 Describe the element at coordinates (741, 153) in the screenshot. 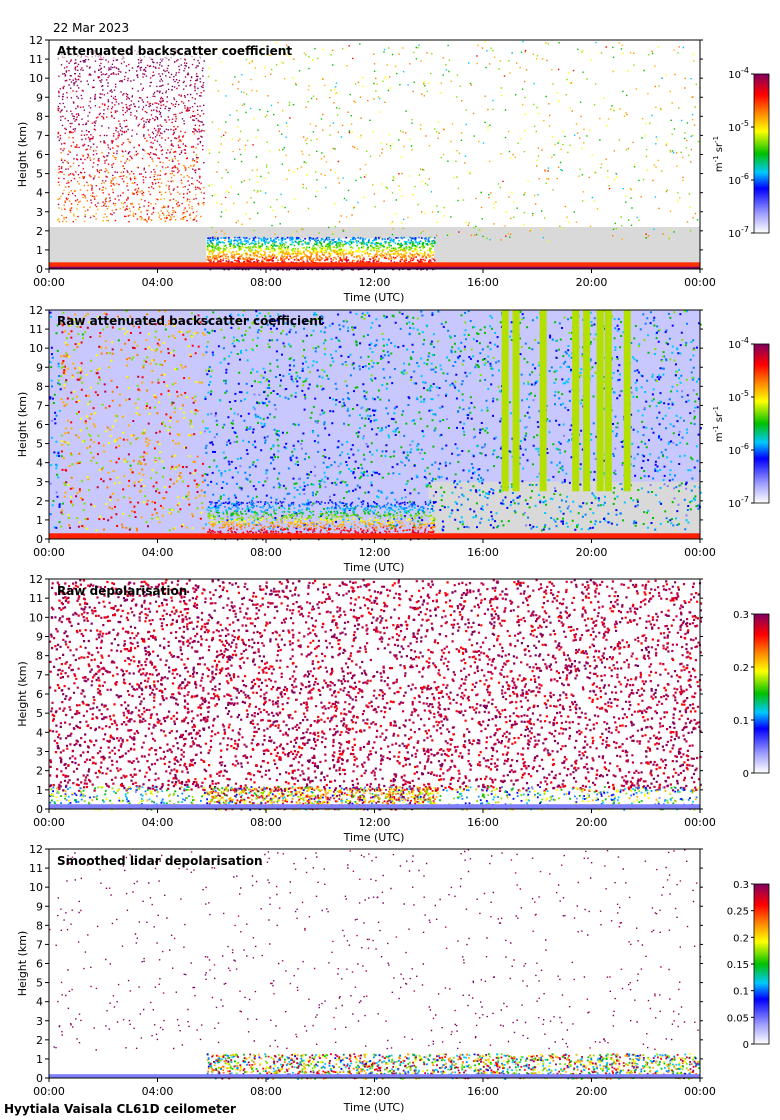

I see `panel-1-colorbar-ticks: 10-710-610-510-4` at that location.